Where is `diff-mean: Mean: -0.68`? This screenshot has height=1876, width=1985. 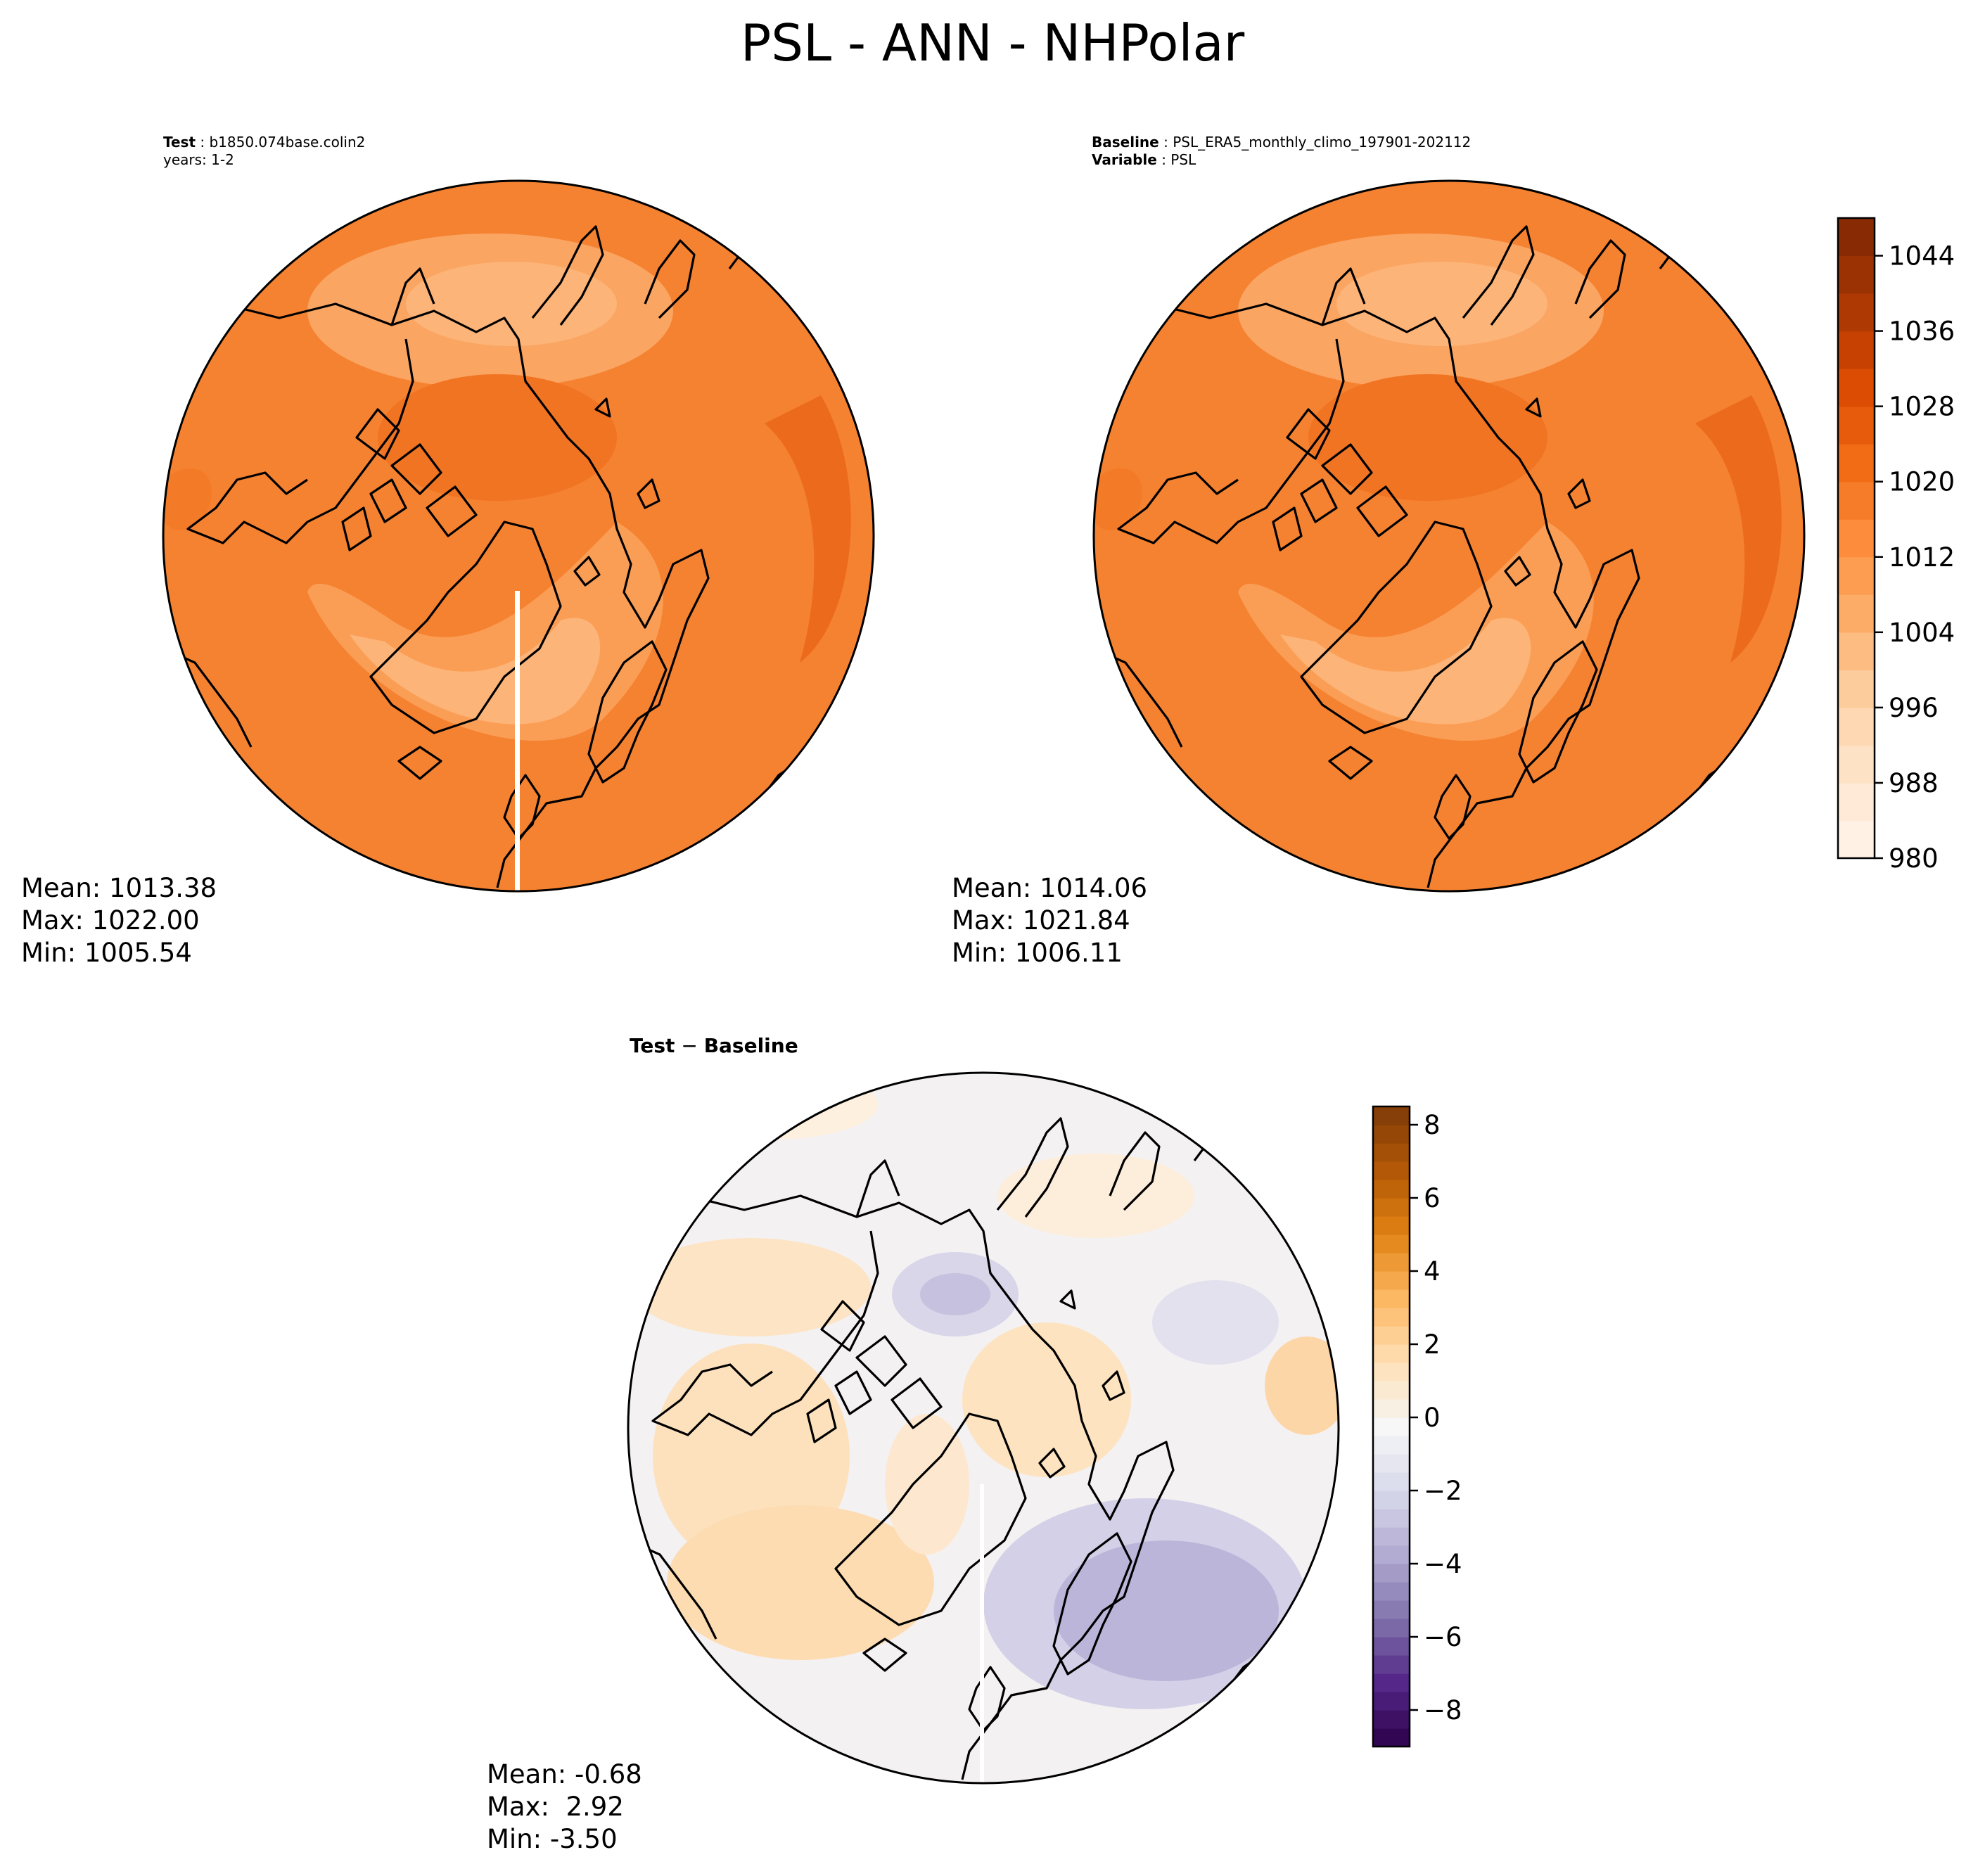
diff-mean: Mean: -0.68 is located at coordinates (564, 1774).